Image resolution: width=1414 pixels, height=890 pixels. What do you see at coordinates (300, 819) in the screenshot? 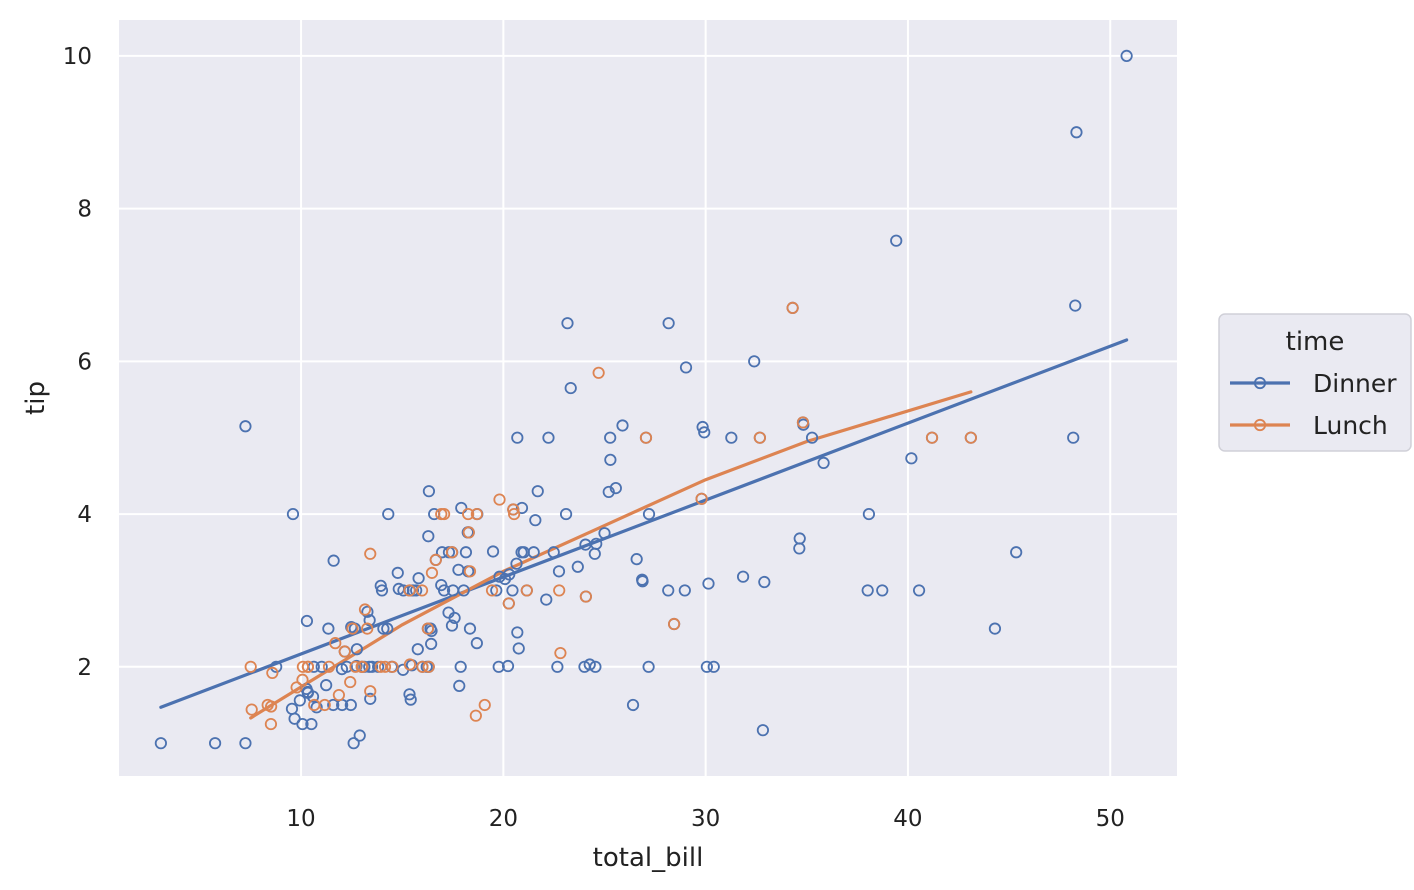
I see `x-tick-label: 10` at bounding box center [300, 819].